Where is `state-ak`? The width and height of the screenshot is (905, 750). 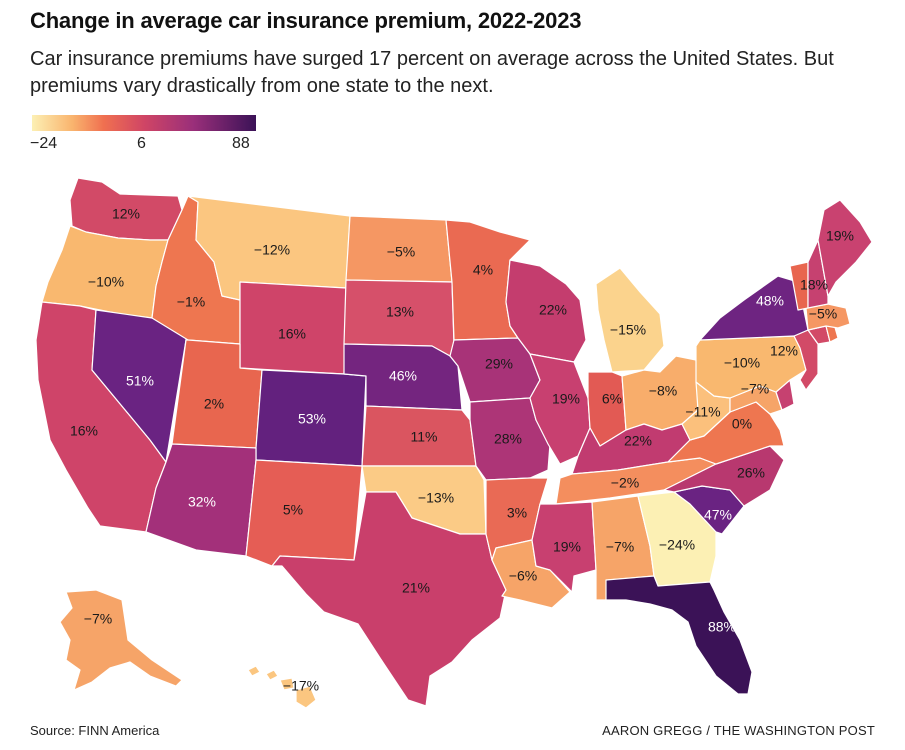 state-ak is located at coordinates (121, 640).